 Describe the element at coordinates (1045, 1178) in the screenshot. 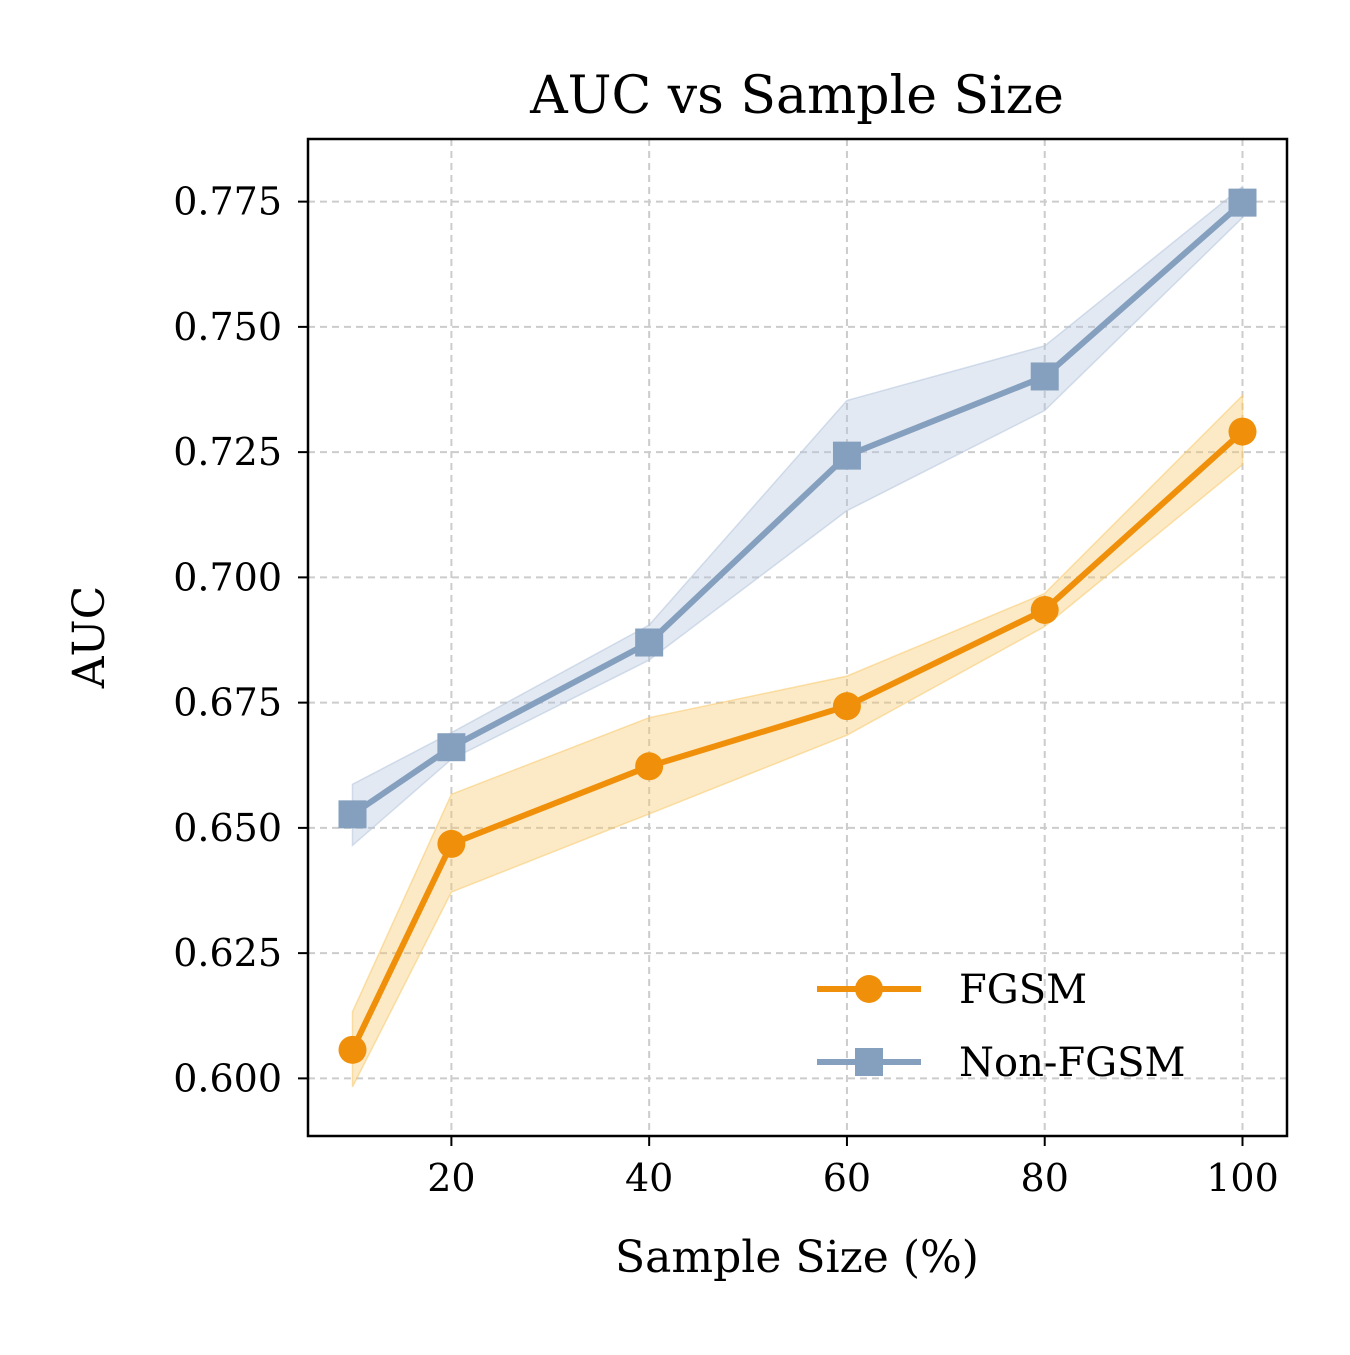

I see `x-tick-label: 80` at that location.